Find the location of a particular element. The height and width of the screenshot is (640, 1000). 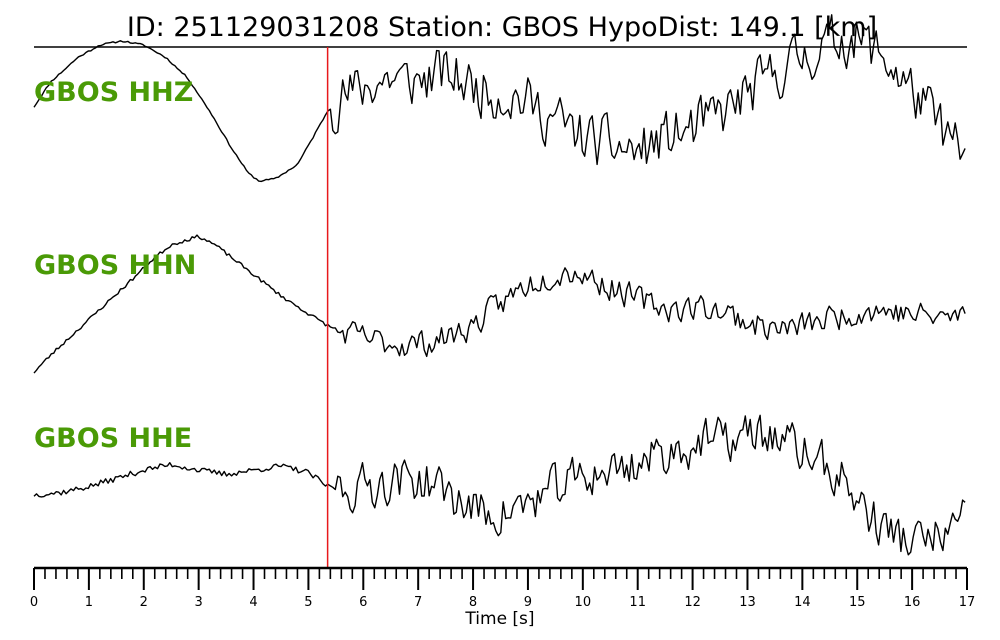

x-tick-label: 1 is located at coordinates (89, 602).